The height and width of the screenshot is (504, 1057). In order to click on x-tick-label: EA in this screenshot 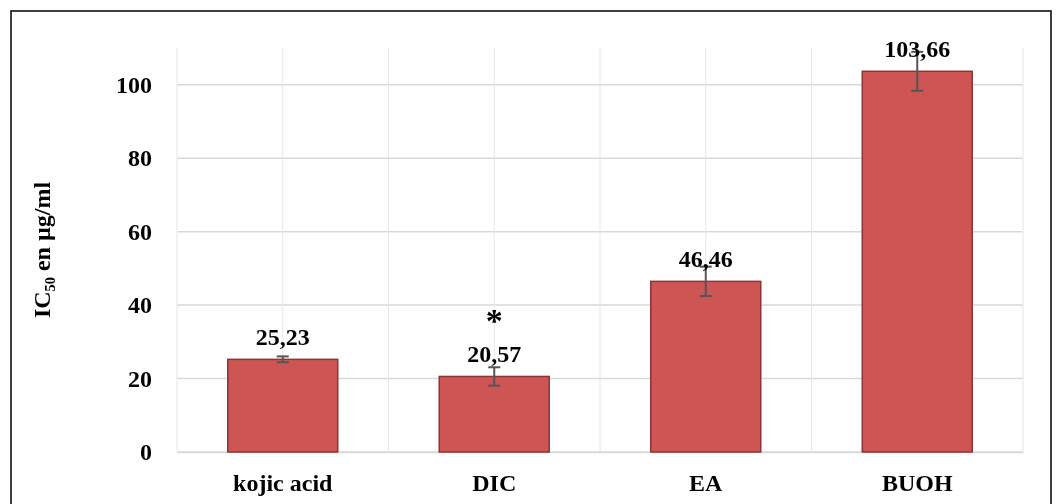, I will do `click(706, 483)`.